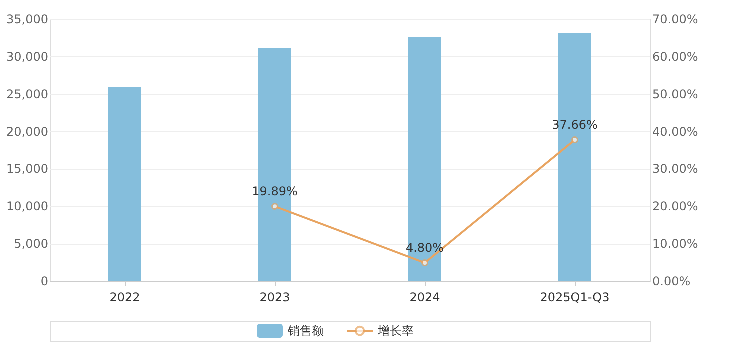  Describe the element at coordinates (425, 297) in the screenshot. I see `x-tick-label: 2024` at that location.